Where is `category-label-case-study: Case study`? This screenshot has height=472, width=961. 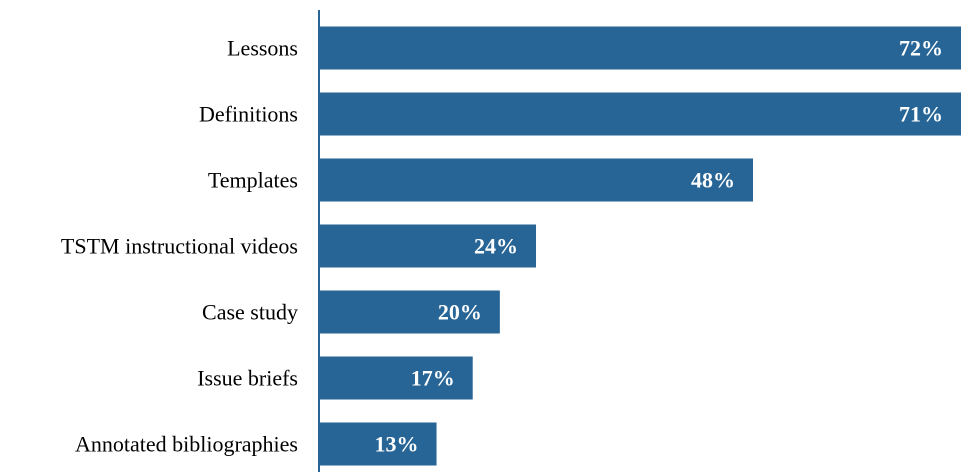 category-label-case-study: Case study is located at coordinates (250, 312).